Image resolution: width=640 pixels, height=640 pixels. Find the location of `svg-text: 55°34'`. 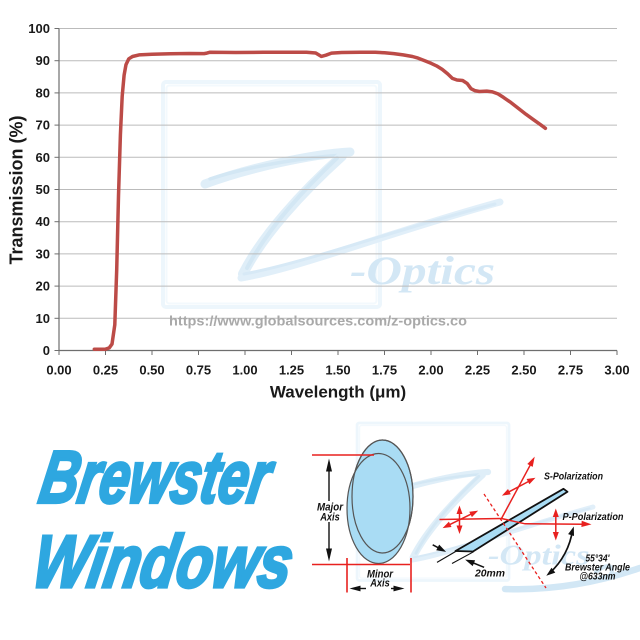

svg-text: 55°34' is located at coordinates (598, 559).